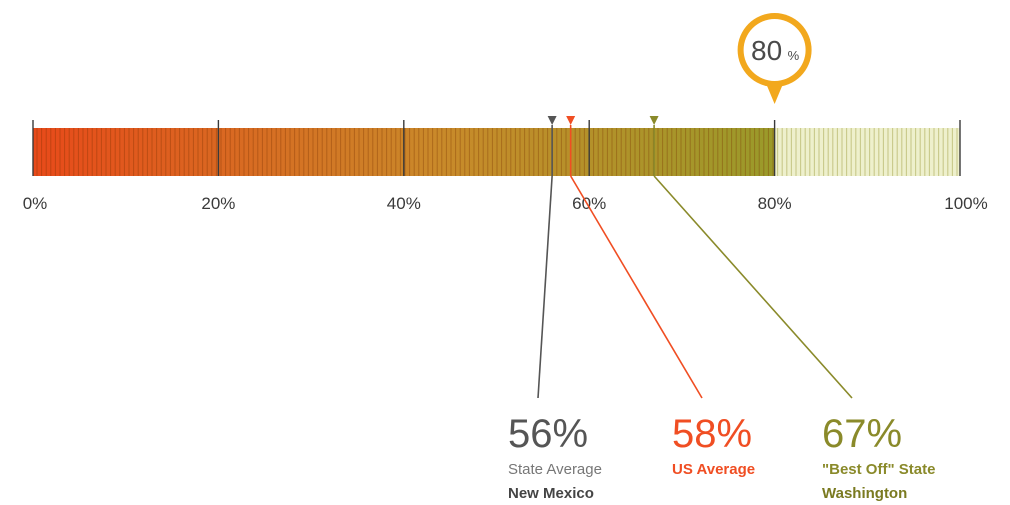  What do you see at coordinates (775, 203) in the screenshot?
I see `tick-label: 80%` at bounding box center [775, 203].